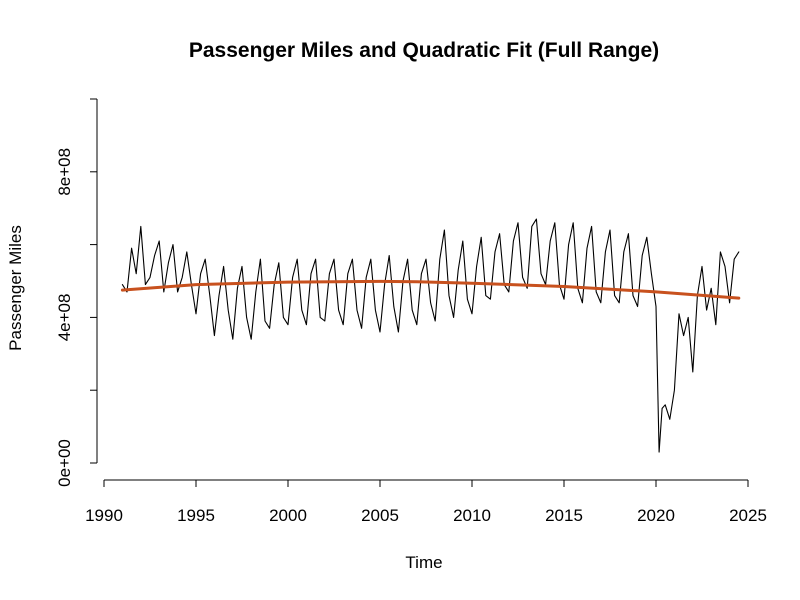 This screenshot has height=600, width=800. What do you see at coordinates (64, 318) in the screenshot?
I see `y-tick-label: 4e+08` at bounding box center [64, 318].